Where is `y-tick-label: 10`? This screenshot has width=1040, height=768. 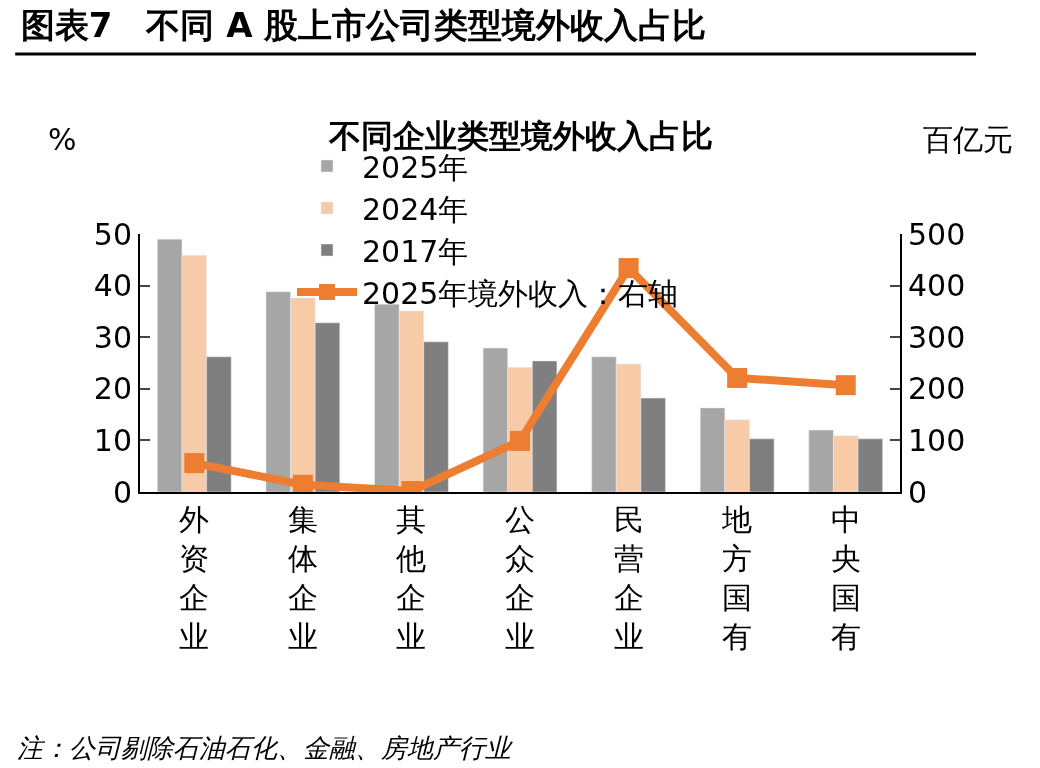
y-tick-label: 10 is located at coordinates (112, 440).